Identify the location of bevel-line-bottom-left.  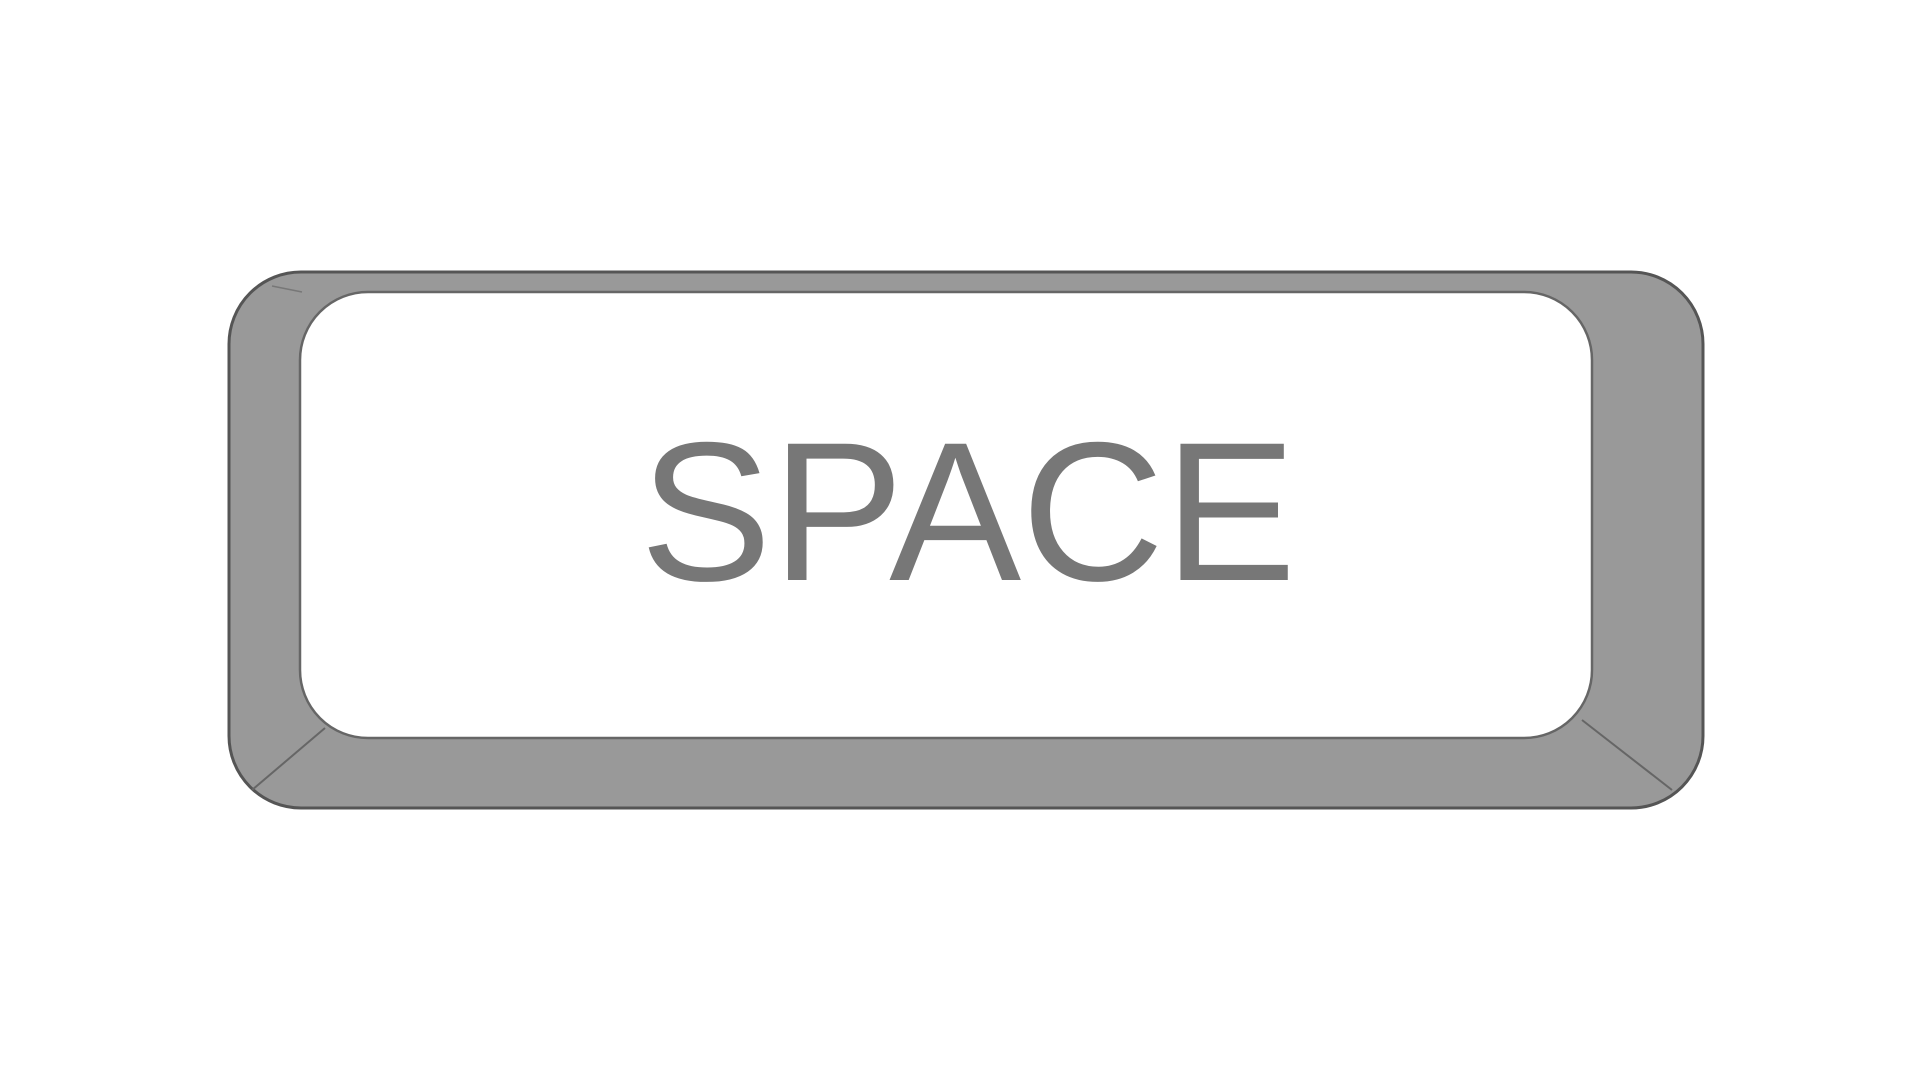
(288, 759).